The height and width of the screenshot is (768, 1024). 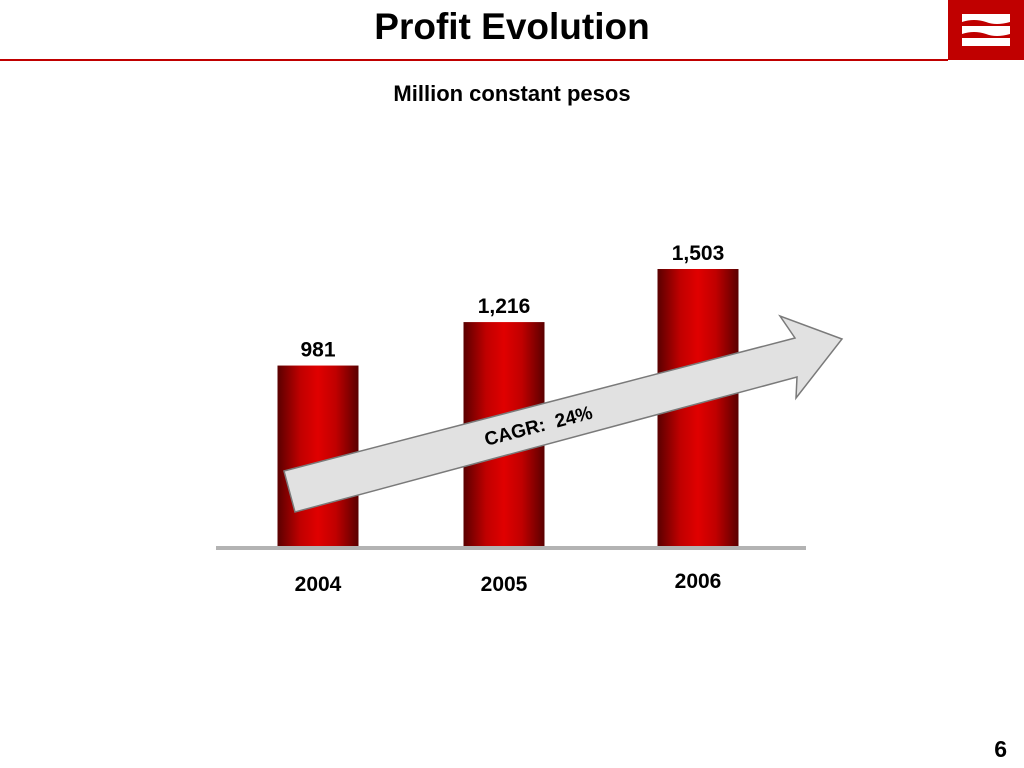 I want to click on bank-logo-icon, so click(x=986, y=30).